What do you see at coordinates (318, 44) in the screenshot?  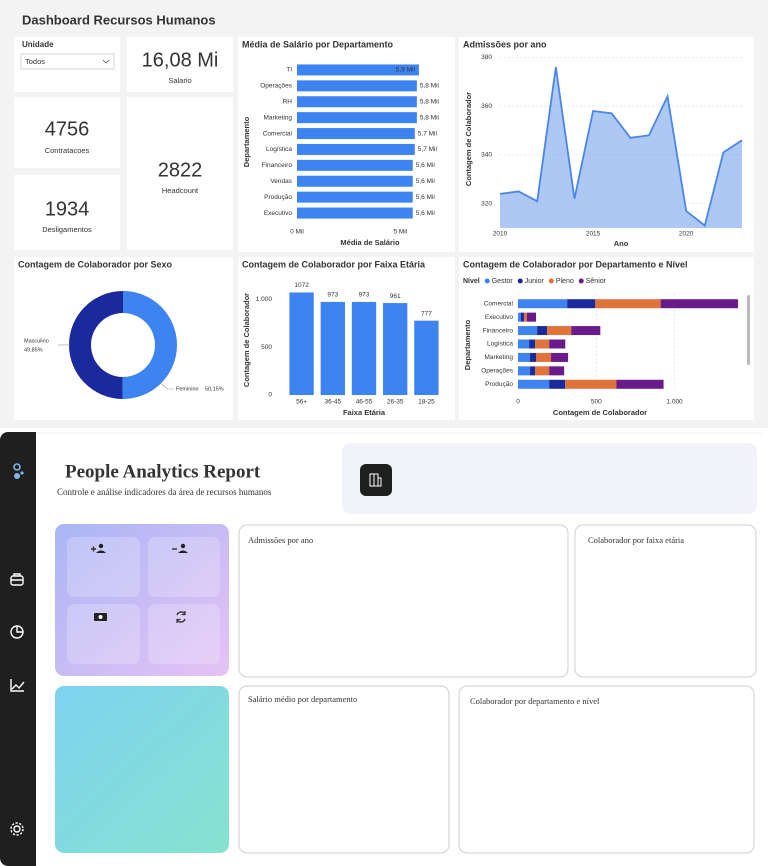 I see `chart-title: Média de Salário por Departamento` at bounding box center [318, 44].